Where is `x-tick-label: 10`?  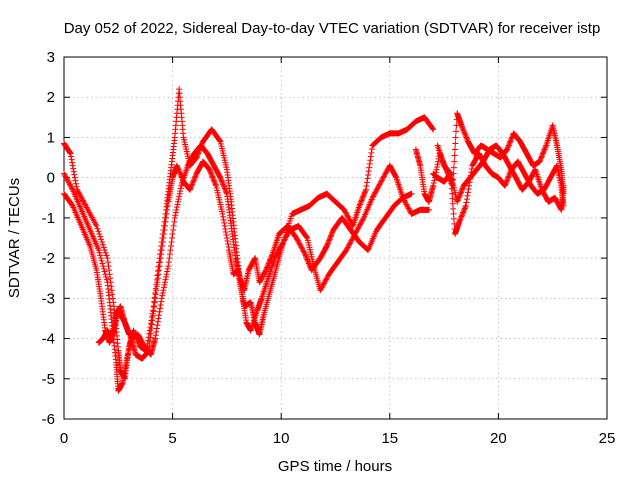 x-tick-label: 10 is located at coordinates (281, 438).